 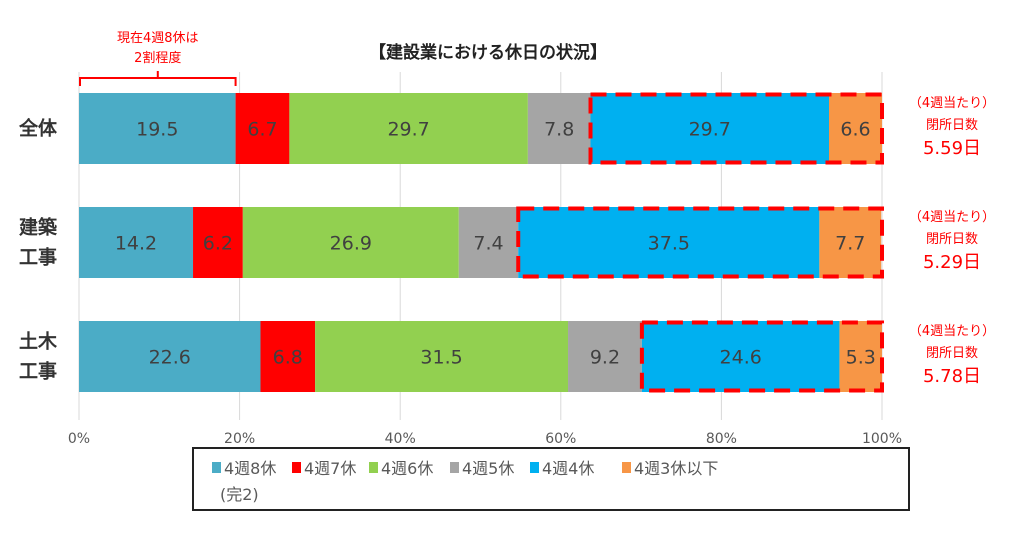 What do you see at coordinates (38, 227) in the screenshot?
I see `category-label: 建築` at bounding box center [38, 227].